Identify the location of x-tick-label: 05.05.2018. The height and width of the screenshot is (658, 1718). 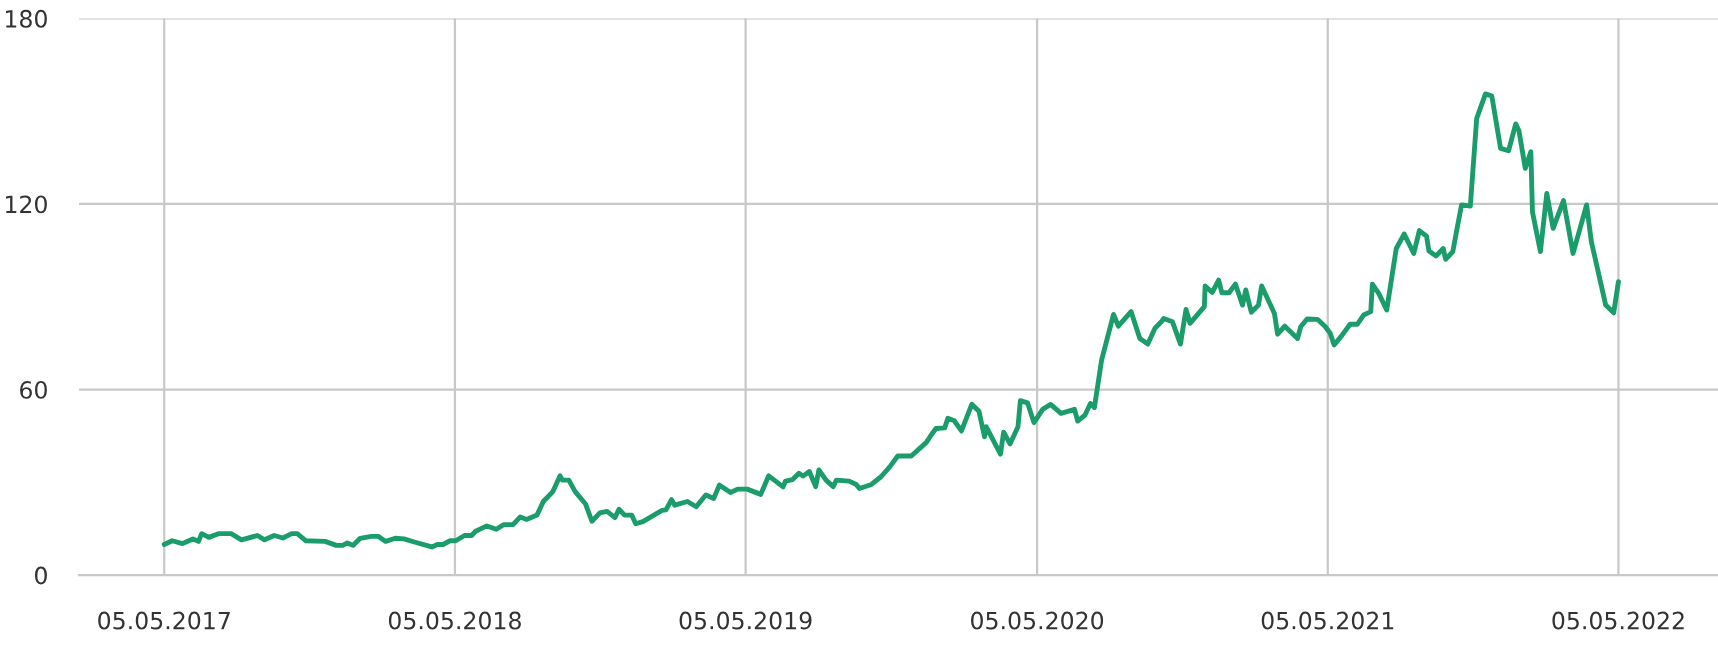
(454, 620).